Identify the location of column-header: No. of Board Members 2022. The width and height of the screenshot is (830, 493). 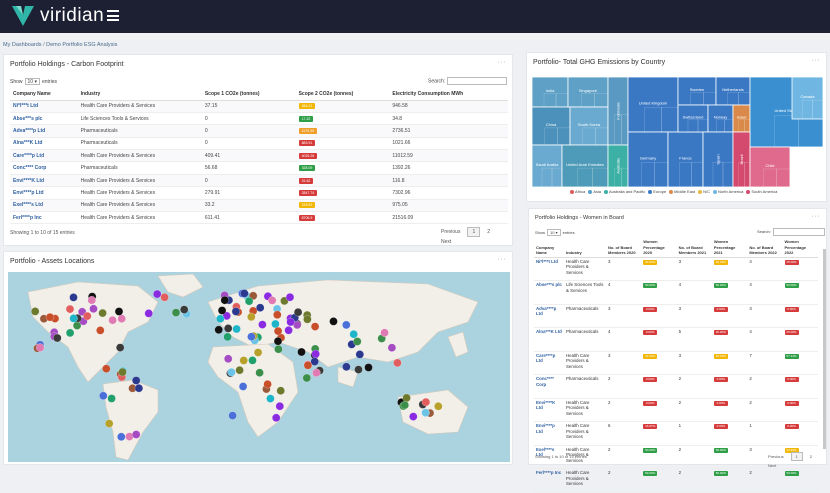
(765, 248).